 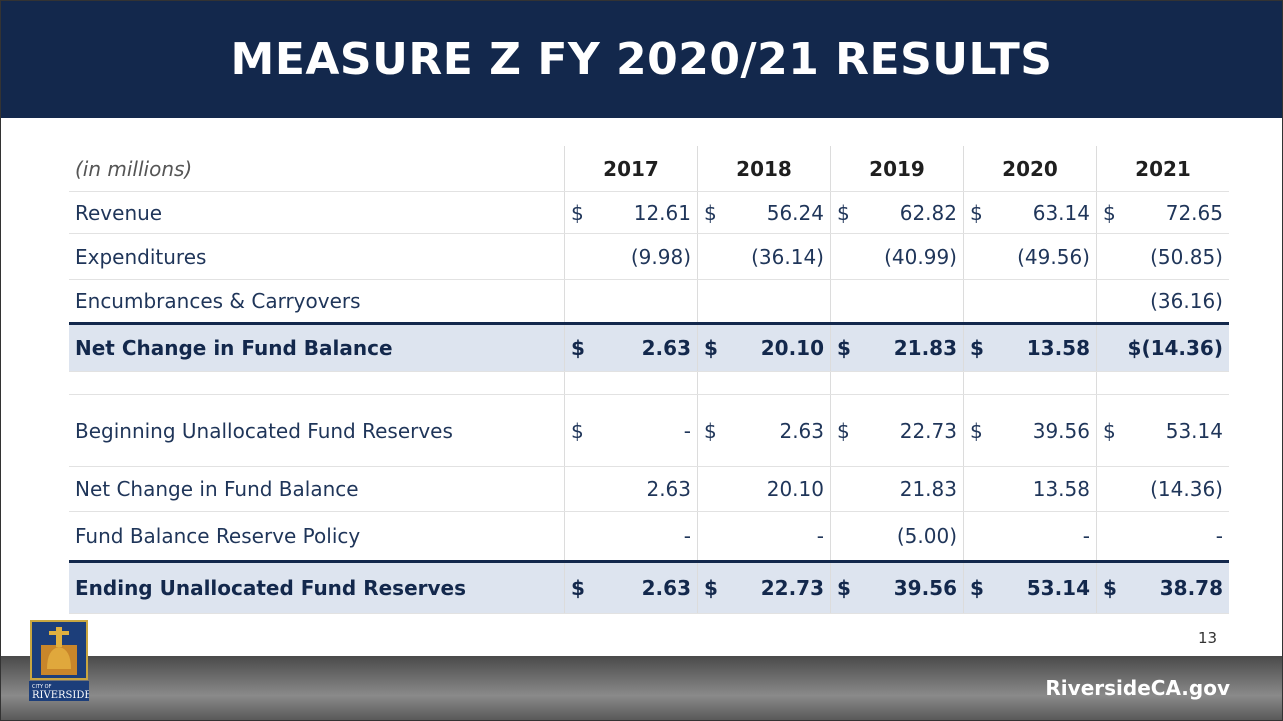 What do you see at coordinates (641, 688) in the screenshot?
I see `footer-band` at bounding box center [641, 688].